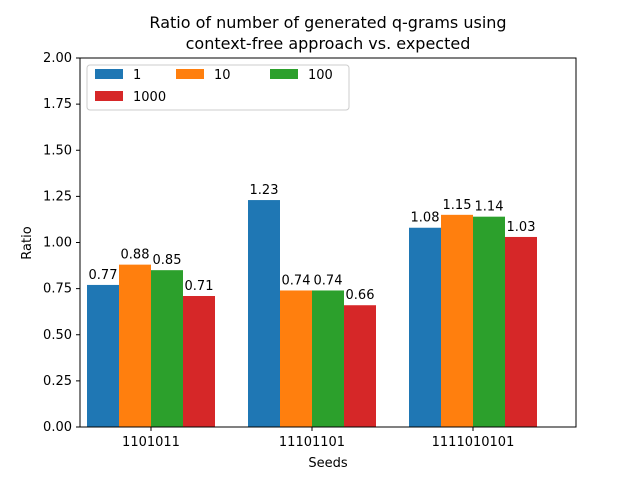 Image resolution: width=640 pixels, height=480 pixels. I want to click on y-tick-label-3: 0.75, so click(57, 289).